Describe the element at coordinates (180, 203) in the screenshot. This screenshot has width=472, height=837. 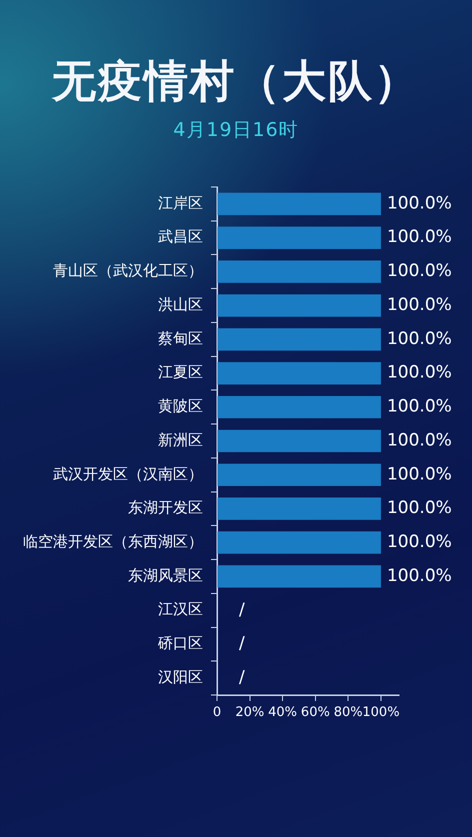
I see `y-tick-label: 江岸区` at that location.